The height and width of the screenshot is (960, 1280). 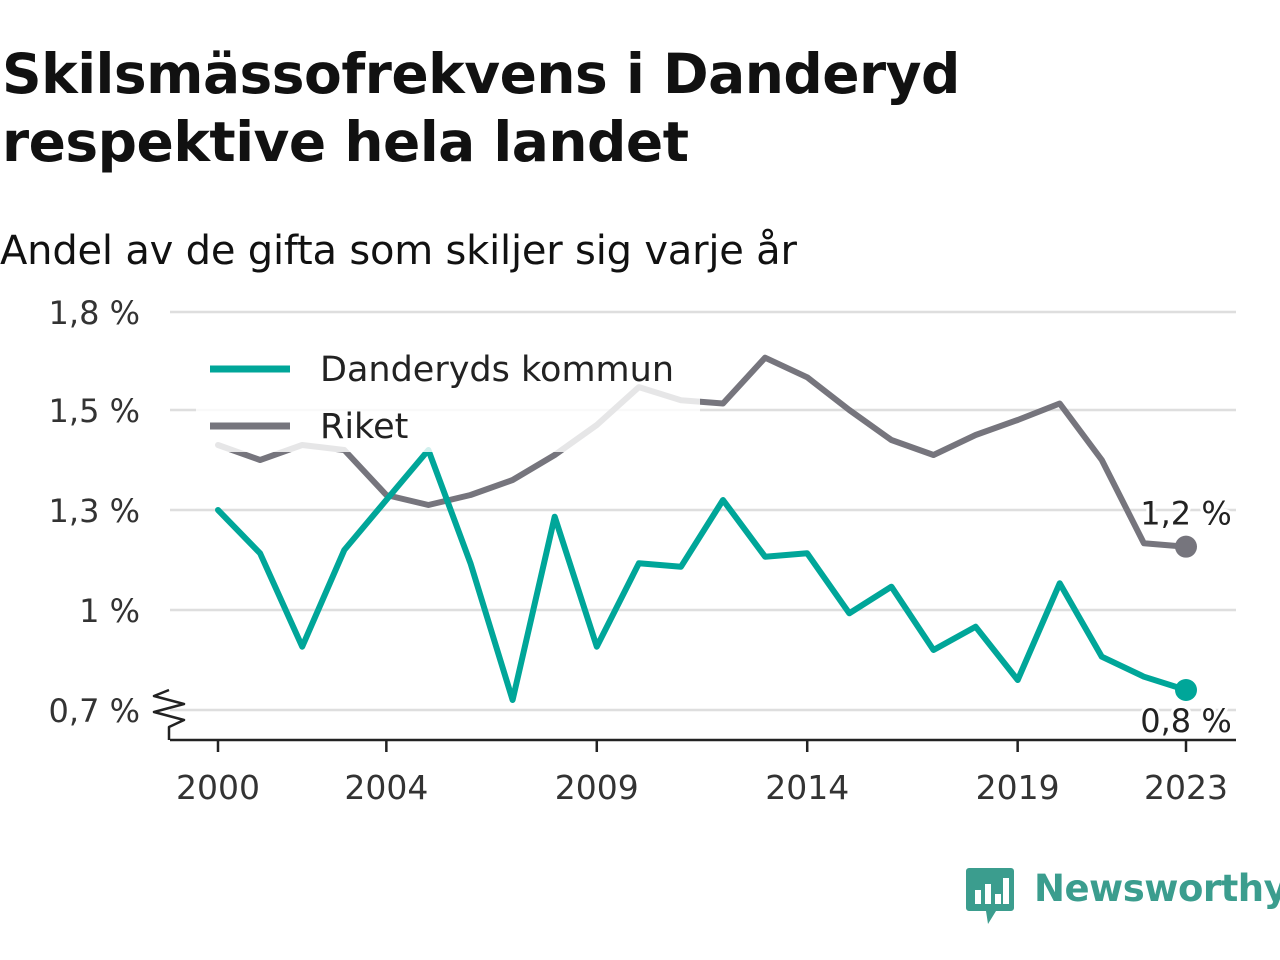 What do you see at coordinates (94, 411) in the screenshot?
I see `y-tick-label: 1,5 %` at bounding box center [94, 411].